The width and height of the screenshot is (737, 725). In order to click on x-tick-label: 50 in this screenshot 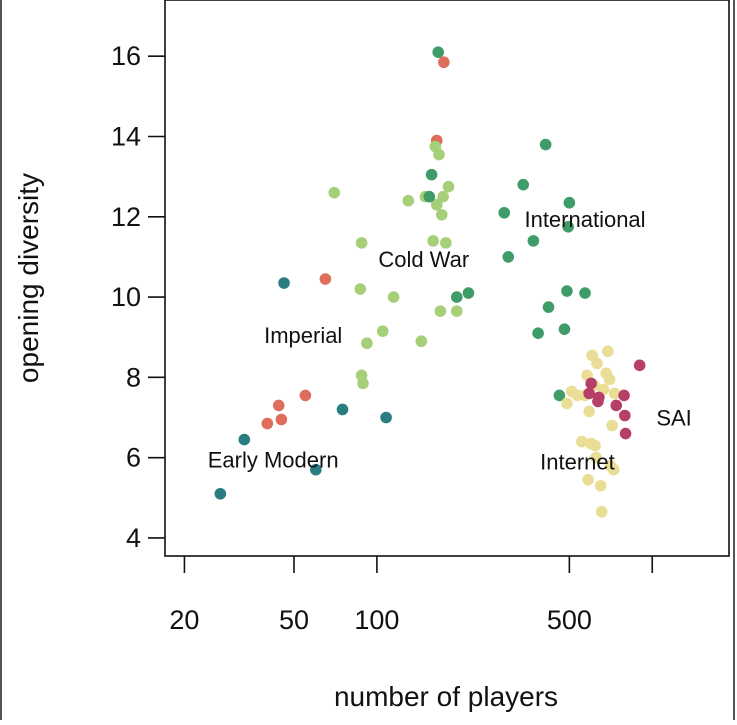, I will do `click(294, 620)`.